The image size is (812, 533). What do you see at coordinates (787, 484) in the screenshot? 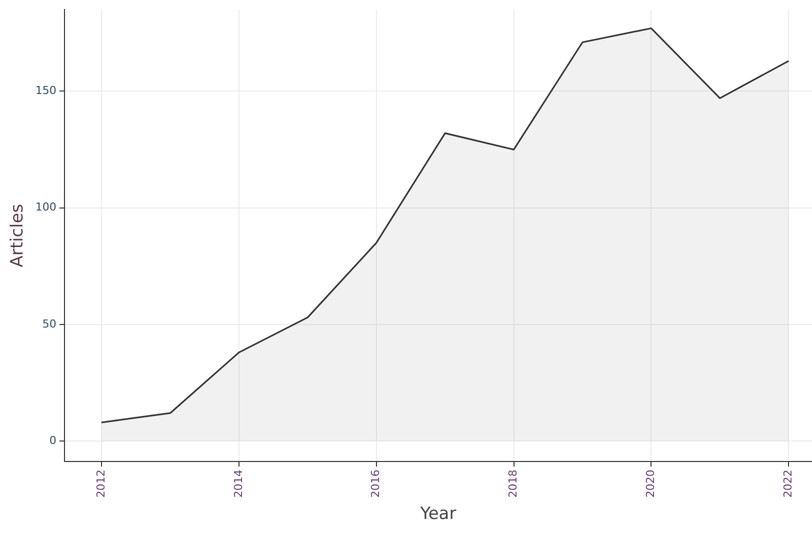
I see `x-tick-label: 2022` at bounding box center [787, 484].